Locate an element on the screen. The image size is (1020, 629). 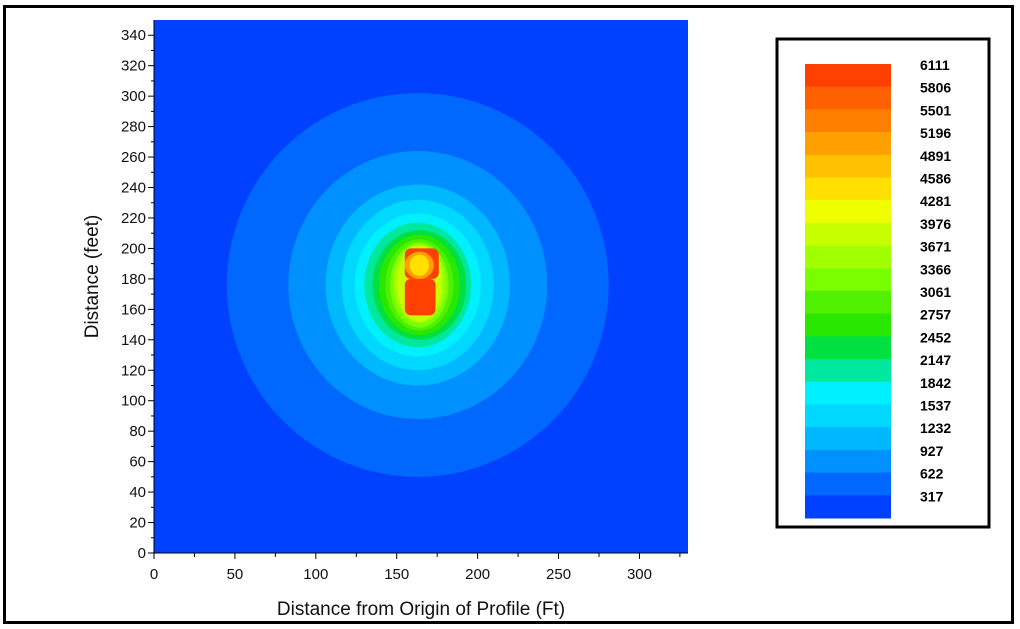
legend-value: 1232 is located at coordinates (935, 428).